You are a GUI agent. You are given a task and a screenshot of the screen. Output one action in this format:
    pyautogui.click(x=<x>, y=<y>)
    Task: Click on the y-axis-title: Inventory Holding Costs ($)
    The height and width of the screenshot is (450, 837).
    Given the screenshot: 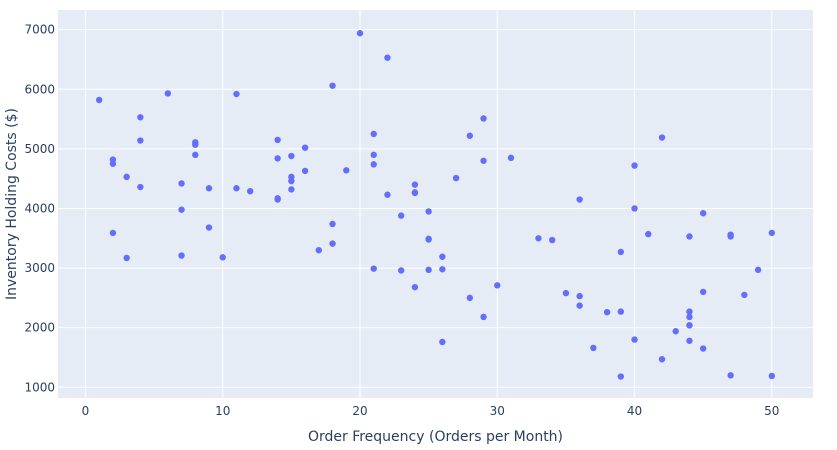 What is the action you would take?
    pyautogui.click(x=12, y=204)
    